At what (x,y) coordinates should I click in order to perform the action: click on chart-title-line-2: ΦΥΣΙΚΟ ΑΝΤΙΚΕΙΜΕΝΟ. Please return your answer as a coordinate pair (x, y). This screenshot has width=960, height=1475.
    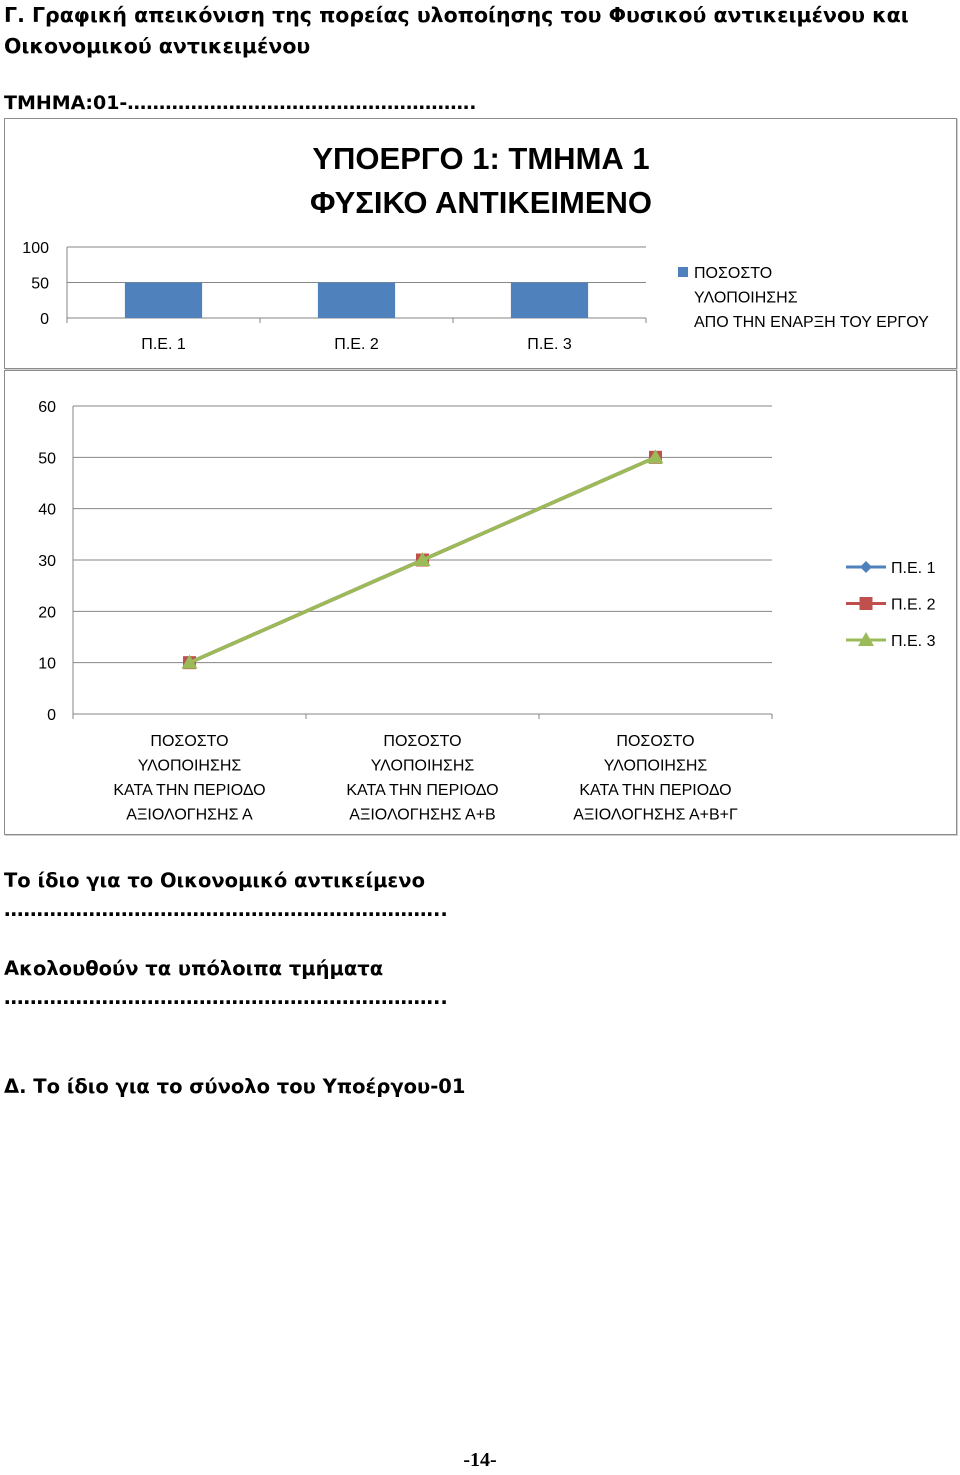
    Looking at the image, I should click on (481, 202).